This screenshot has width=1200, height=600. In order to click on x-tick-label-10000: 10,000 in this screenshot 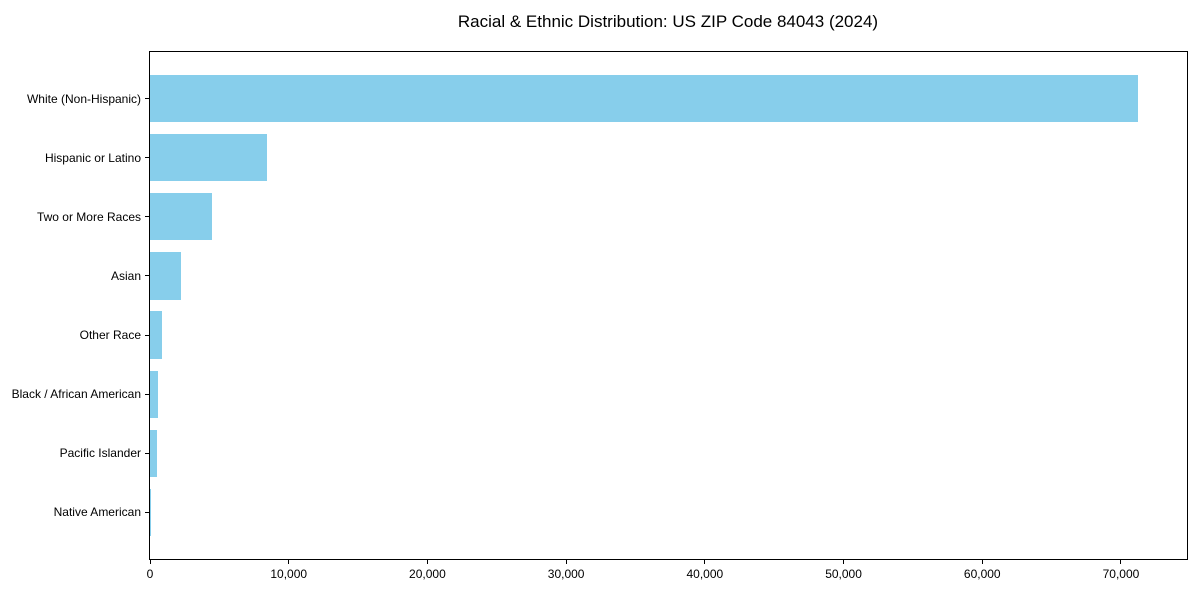, I will do `click(289, 574)`.